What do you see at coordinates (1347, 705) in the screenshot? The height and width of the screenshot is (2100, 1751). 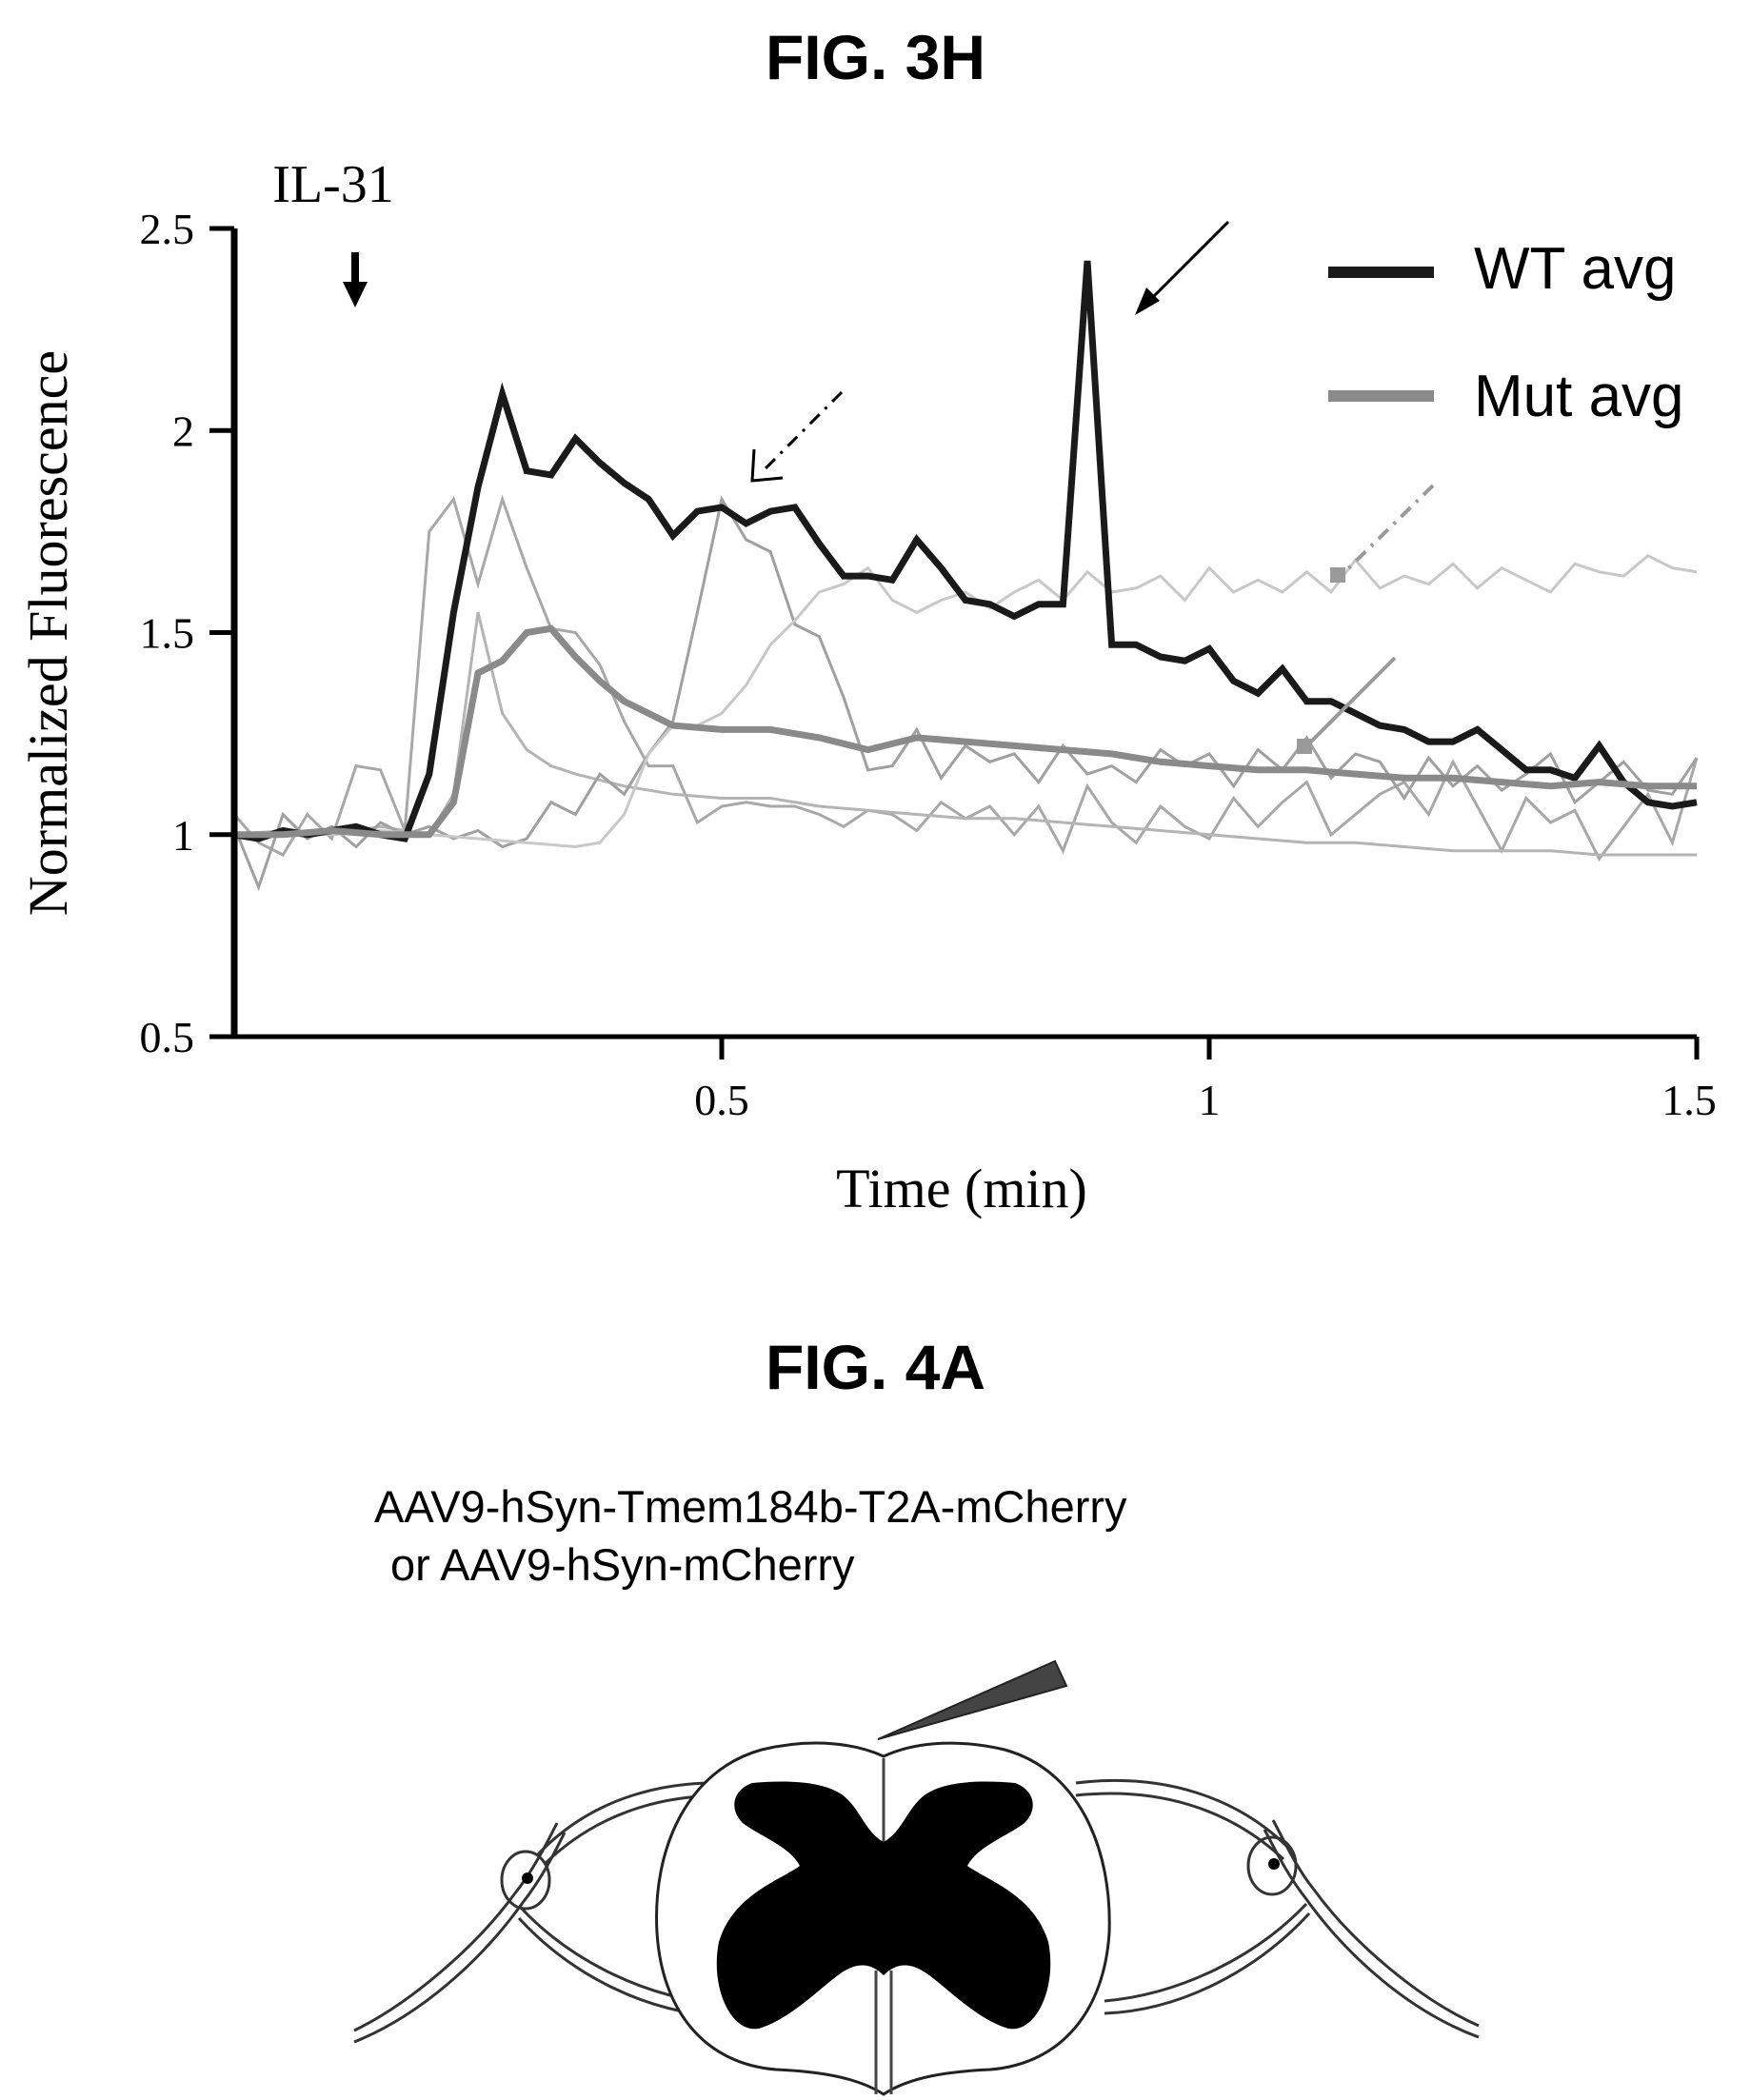 I see `solid-grey-arrow-icon` at bounding box center [1347, 705].